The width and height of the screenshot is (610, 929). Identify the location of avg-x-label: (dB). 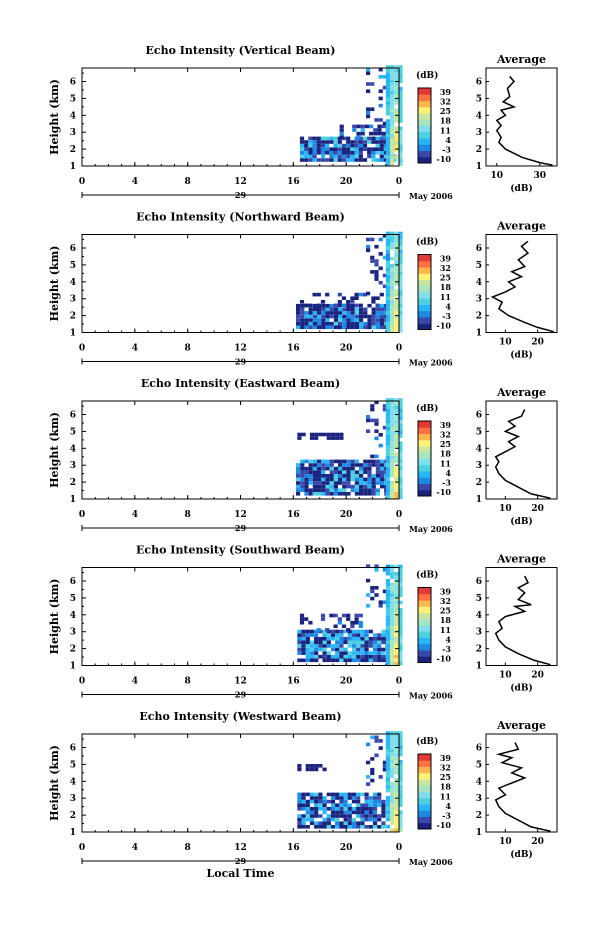
(521, 688).